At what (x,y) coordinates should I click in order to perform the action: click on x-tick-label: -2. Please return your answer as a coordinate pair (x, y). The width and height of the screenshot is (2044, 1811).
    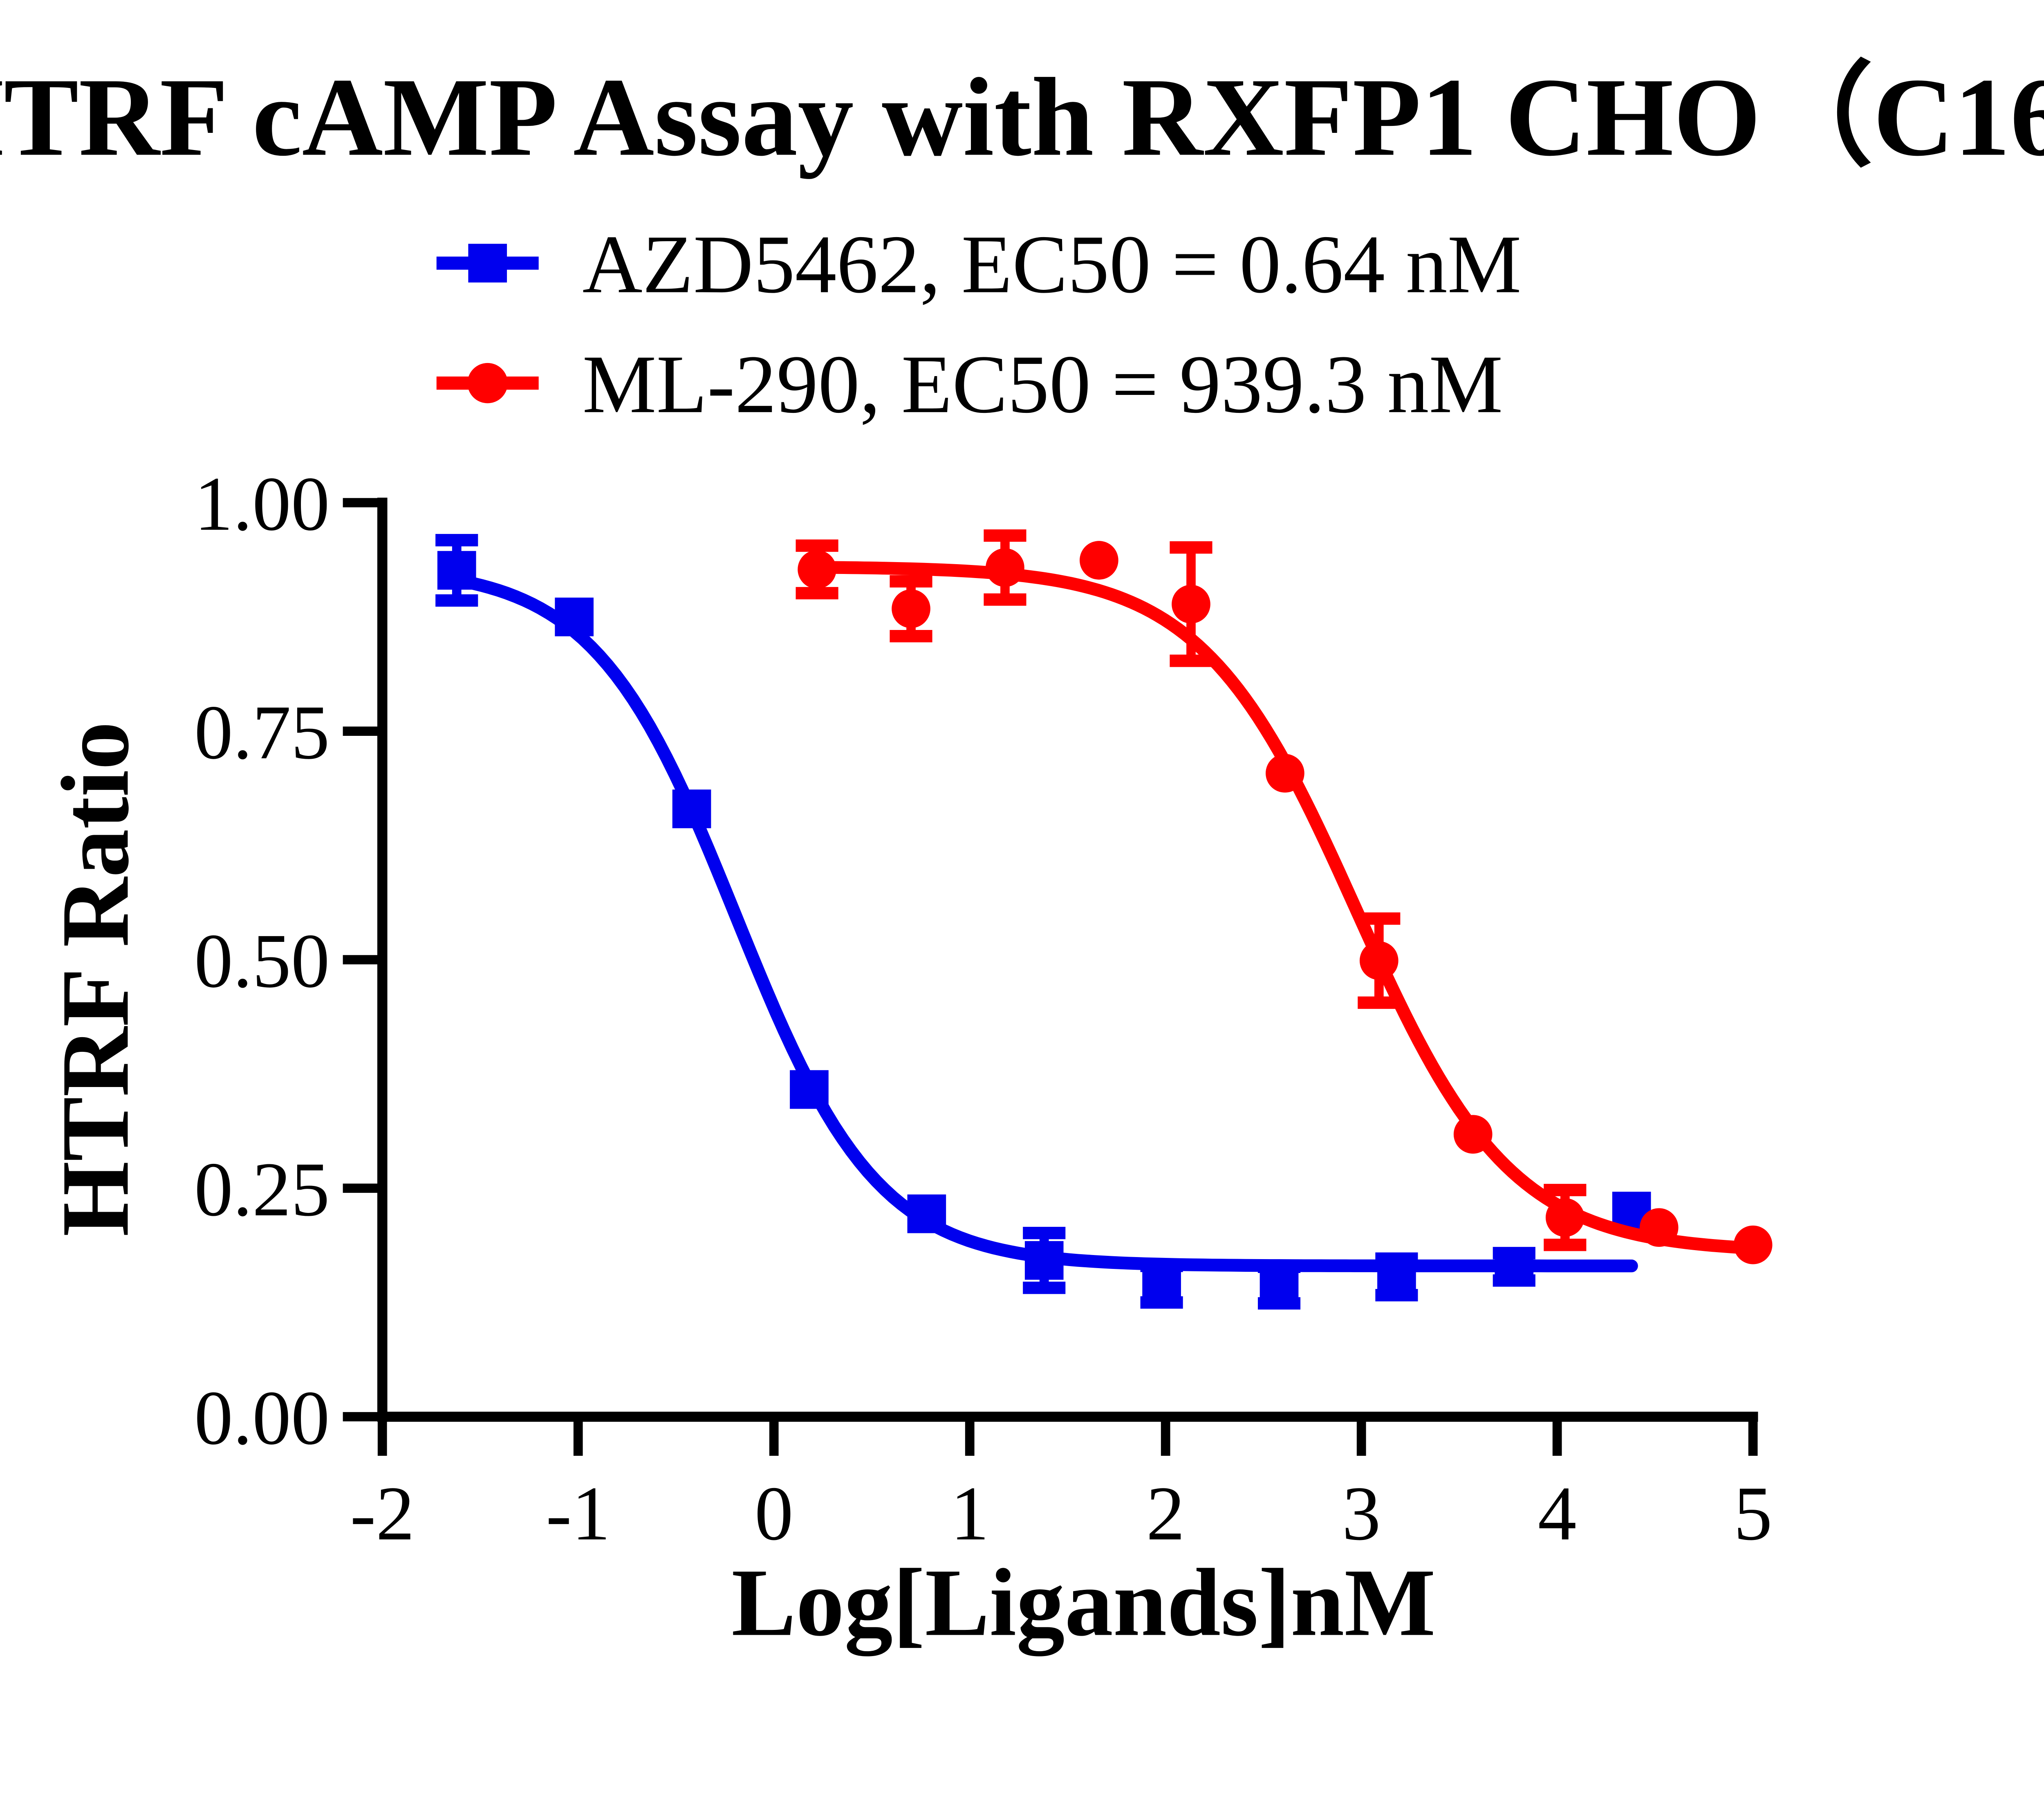
    Looking at the image, I should click on (383, 1513).